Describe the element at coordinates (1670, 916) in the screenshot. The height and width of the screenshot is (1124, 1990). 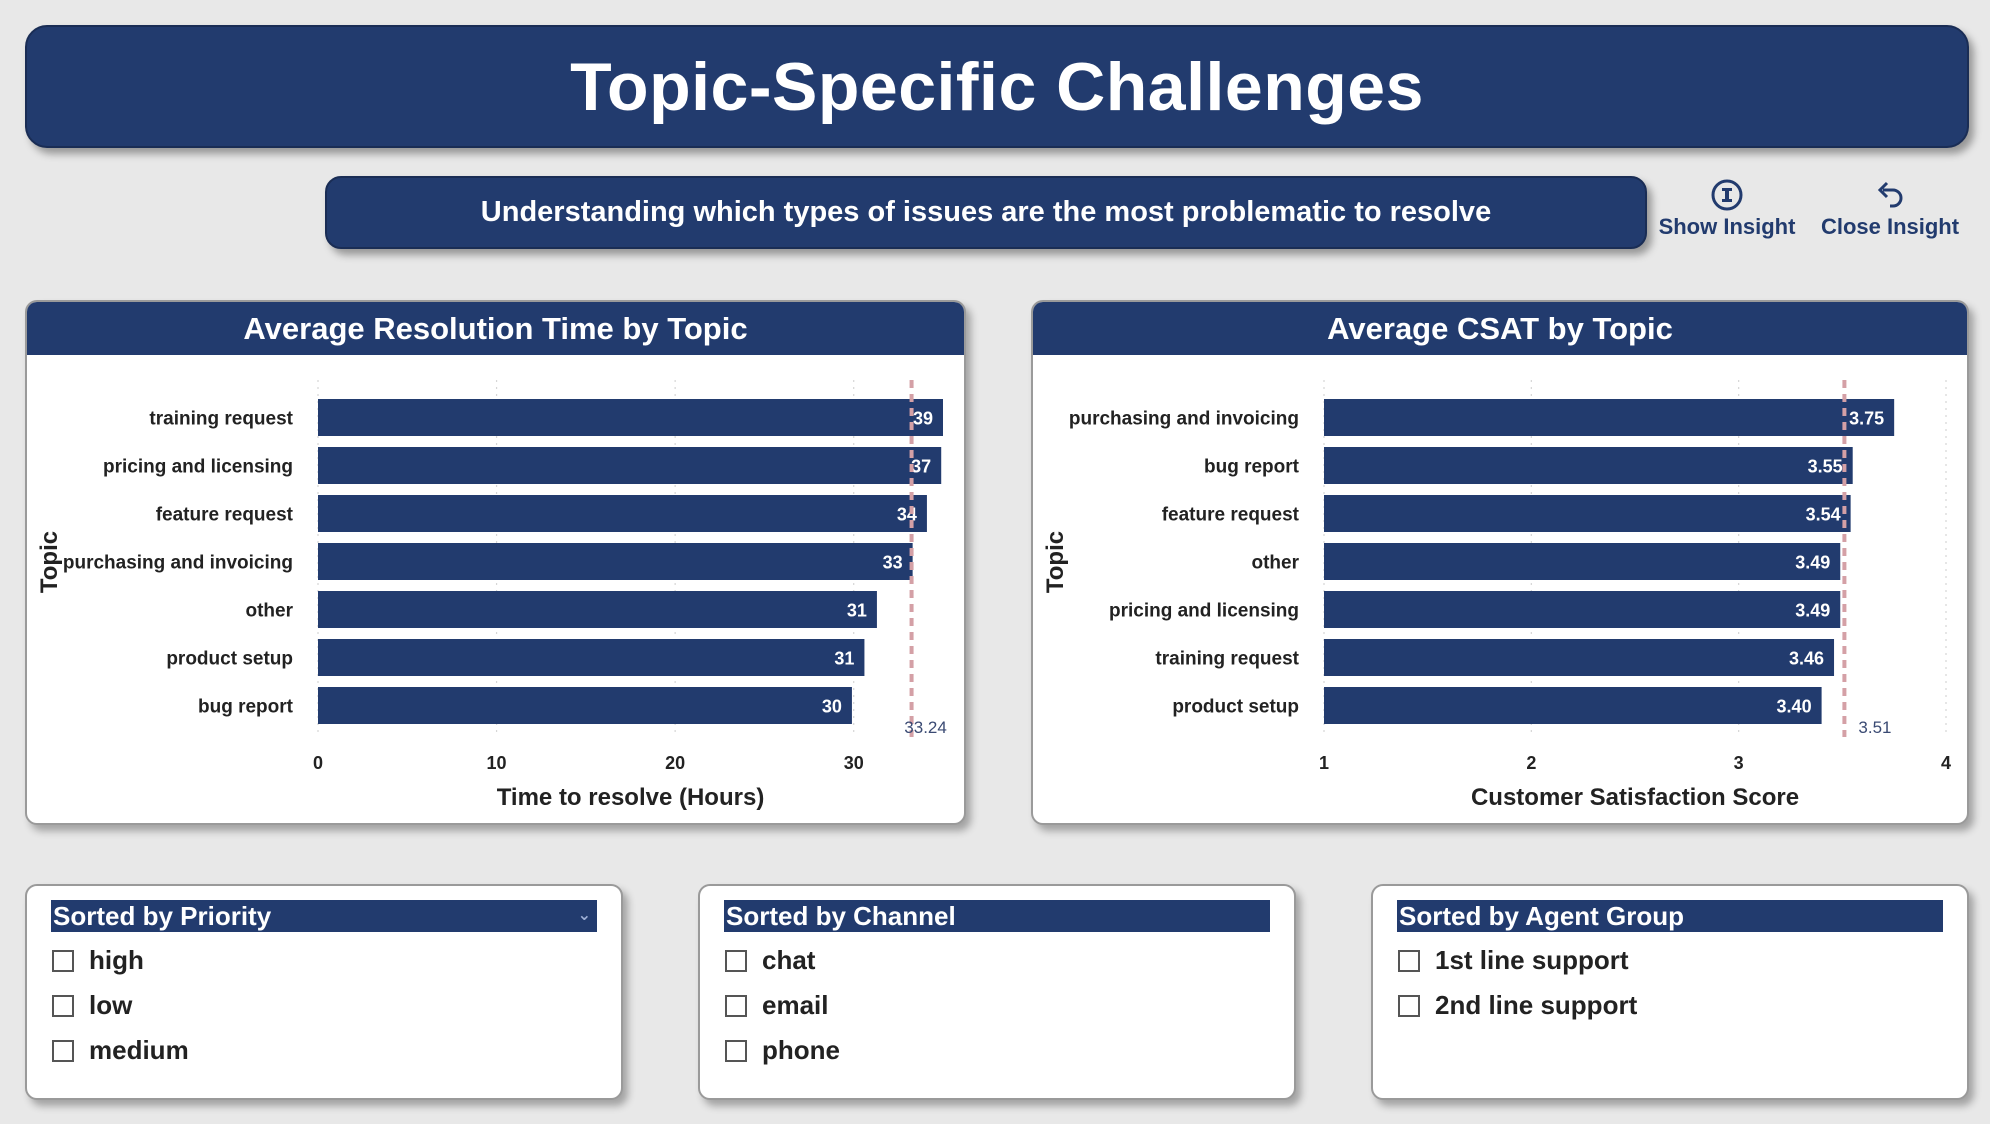
I see `agent-group-slicer-header: Sorted by Agent Group` at that location.